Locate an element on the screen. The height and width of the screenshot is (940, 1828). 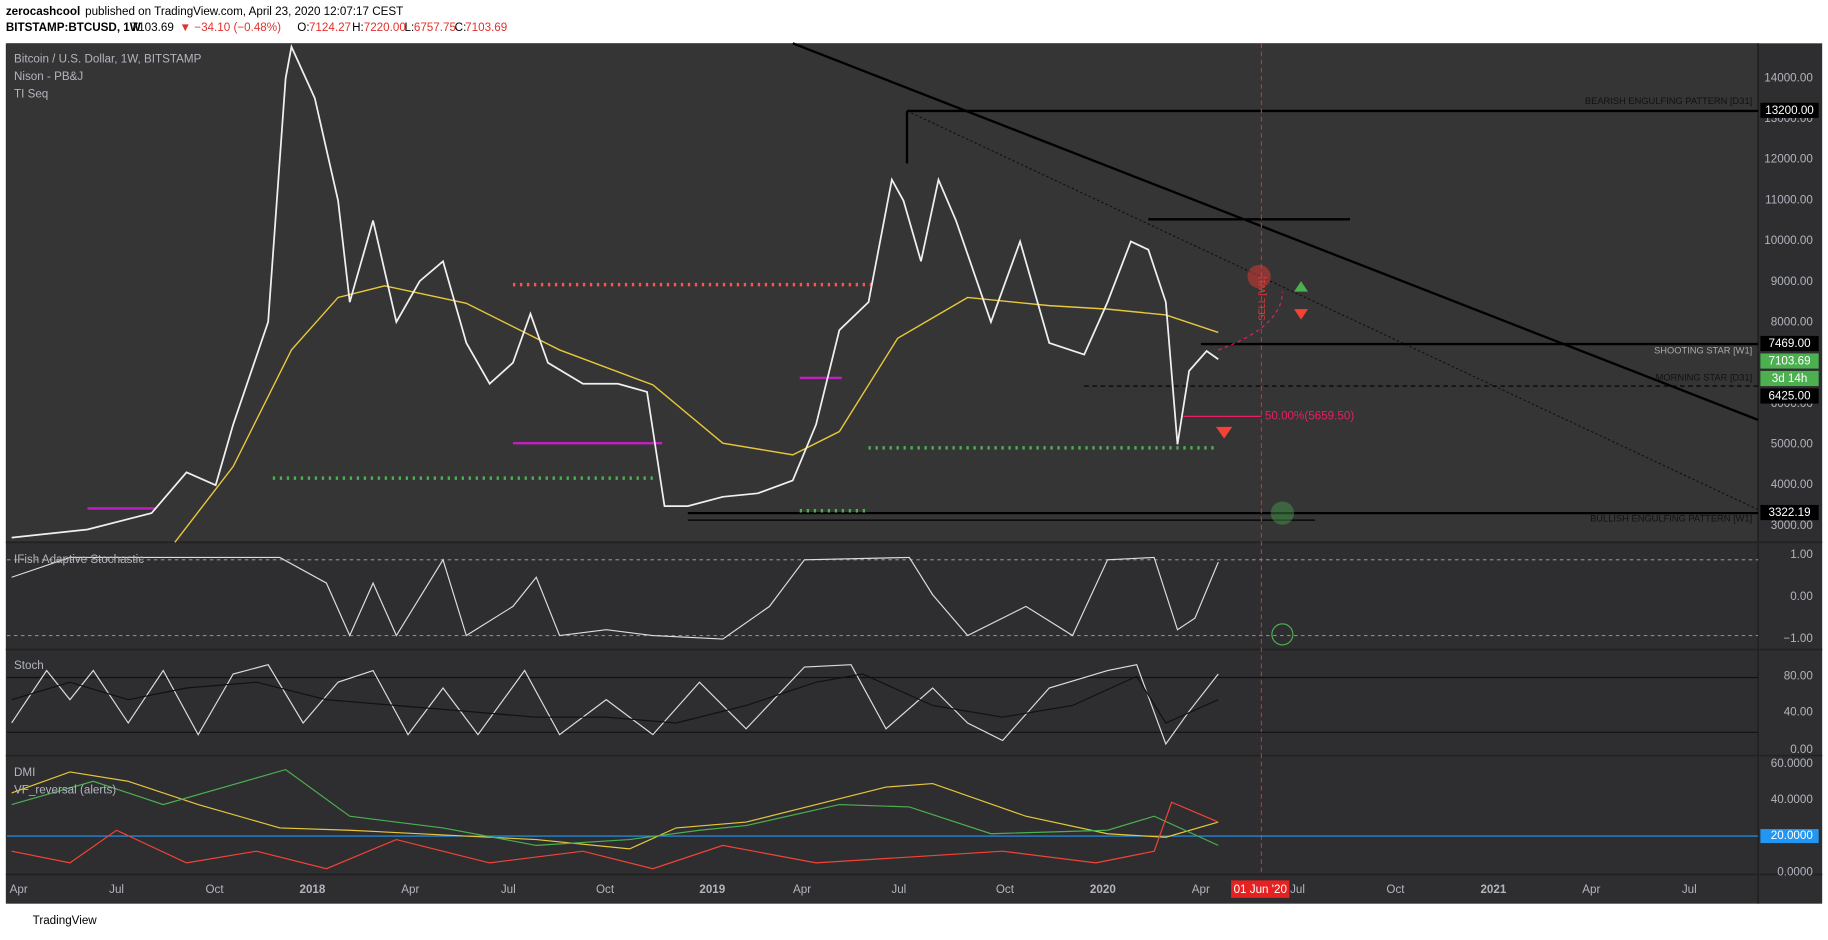
price-axis-label: 11000.00 is located at coordinates (1789, 199).